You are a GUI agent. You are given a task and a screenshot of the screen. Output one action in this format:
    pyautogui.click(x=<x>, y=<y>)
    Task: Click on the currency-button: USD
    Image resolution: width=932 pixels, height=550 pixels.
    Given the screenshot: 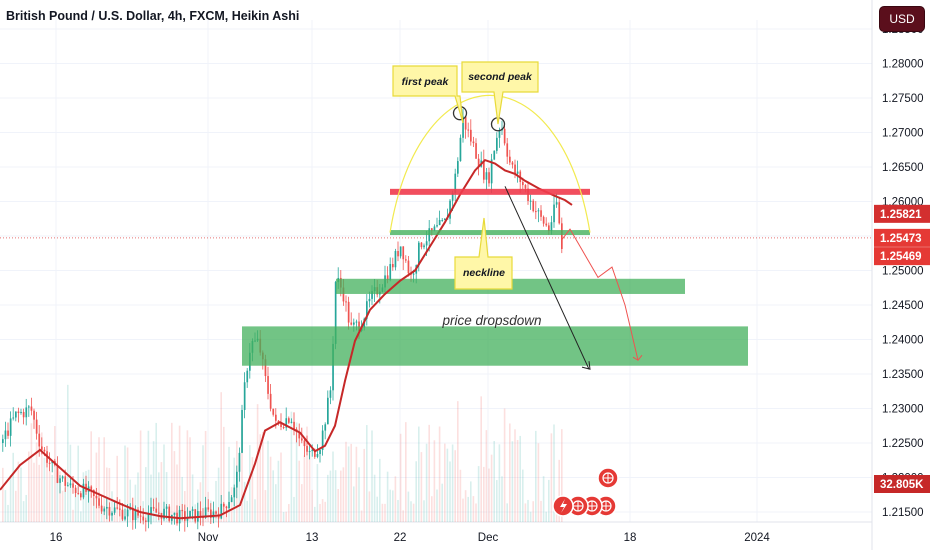 What is the action you would take?
    pyautogui.click(x=902, y=19)
    